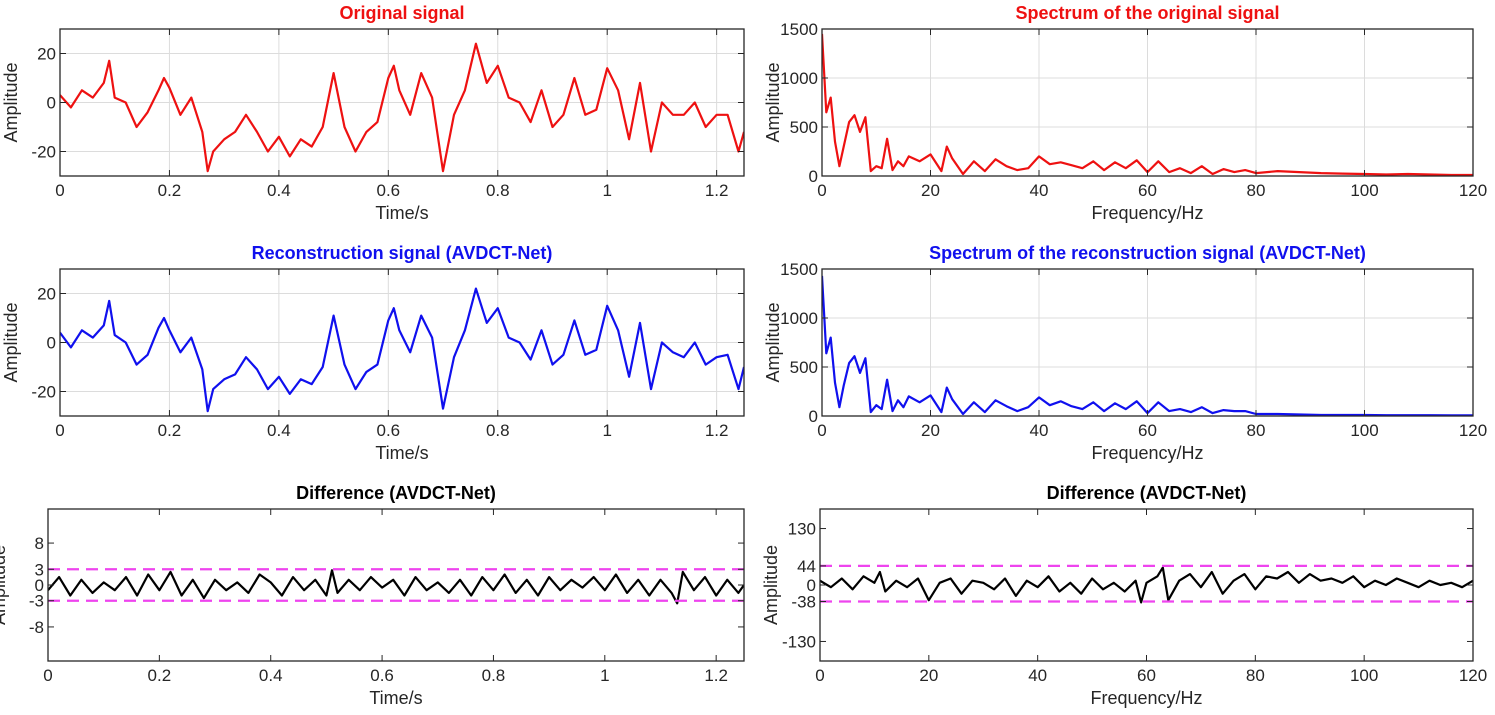  Describe the element at coordinates (803, 602) in the screenshot. I see `y-tick-label: -38` at that location.